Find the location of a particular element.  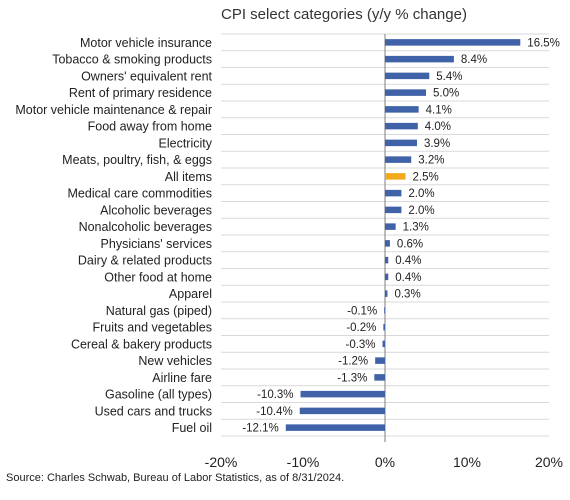

category-label: Medical care commodities is located at coordinates (140, 194).